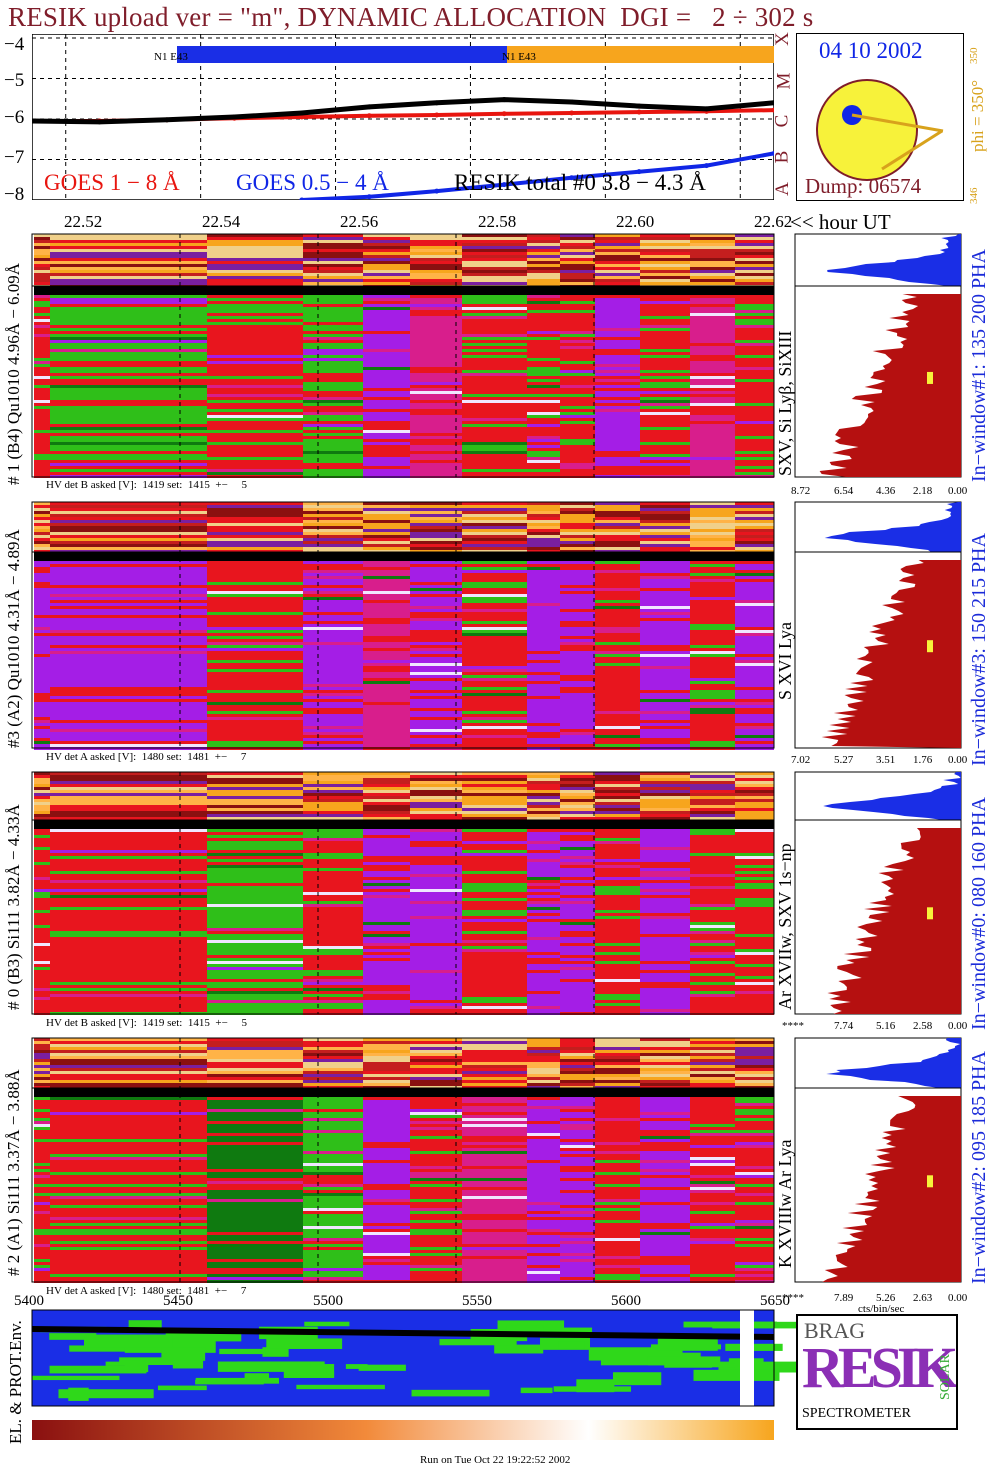 Image resolution: width=1004 pixels, height=1476 pixels. I want to click on bottom-tick: 5550, so click(477, 1301).